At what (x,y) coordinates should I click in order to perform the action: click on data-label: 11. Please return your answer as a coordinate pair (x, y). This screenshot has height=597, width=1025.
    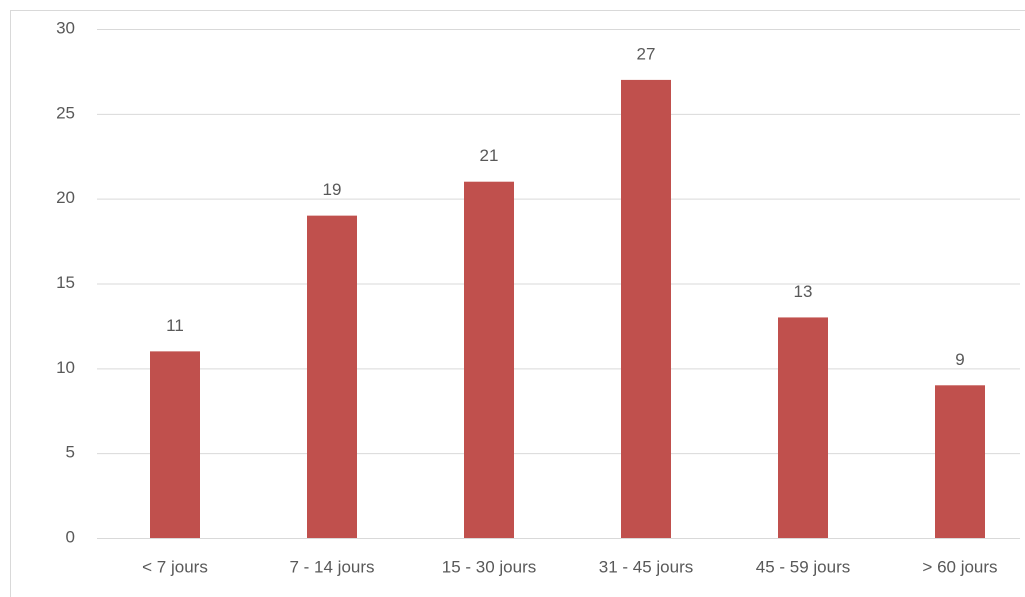
    Looking at the image, I should click on (175, 325).